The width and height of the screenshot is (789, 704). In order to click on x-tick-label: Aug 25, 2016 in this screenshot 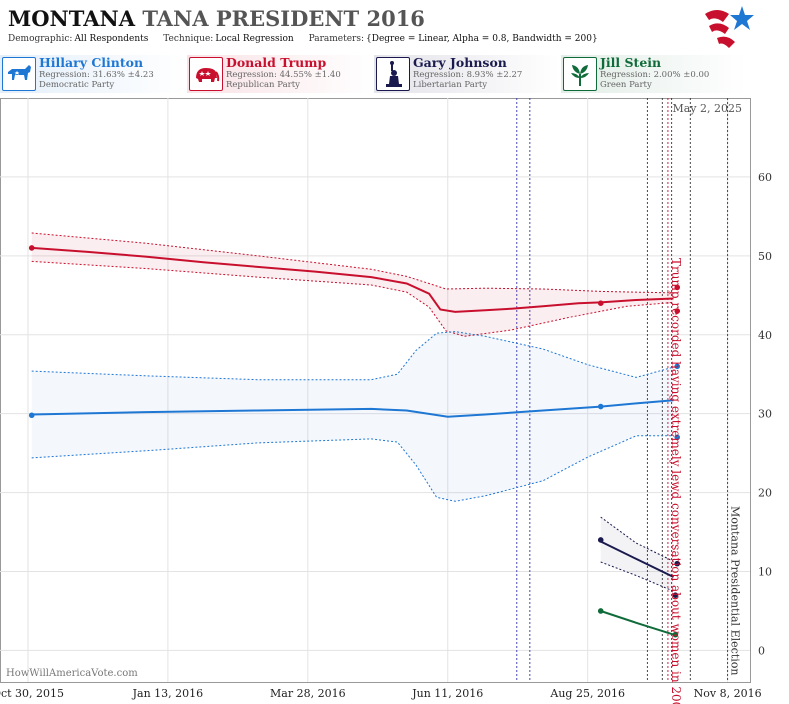, I will do `click(587, 693)`.